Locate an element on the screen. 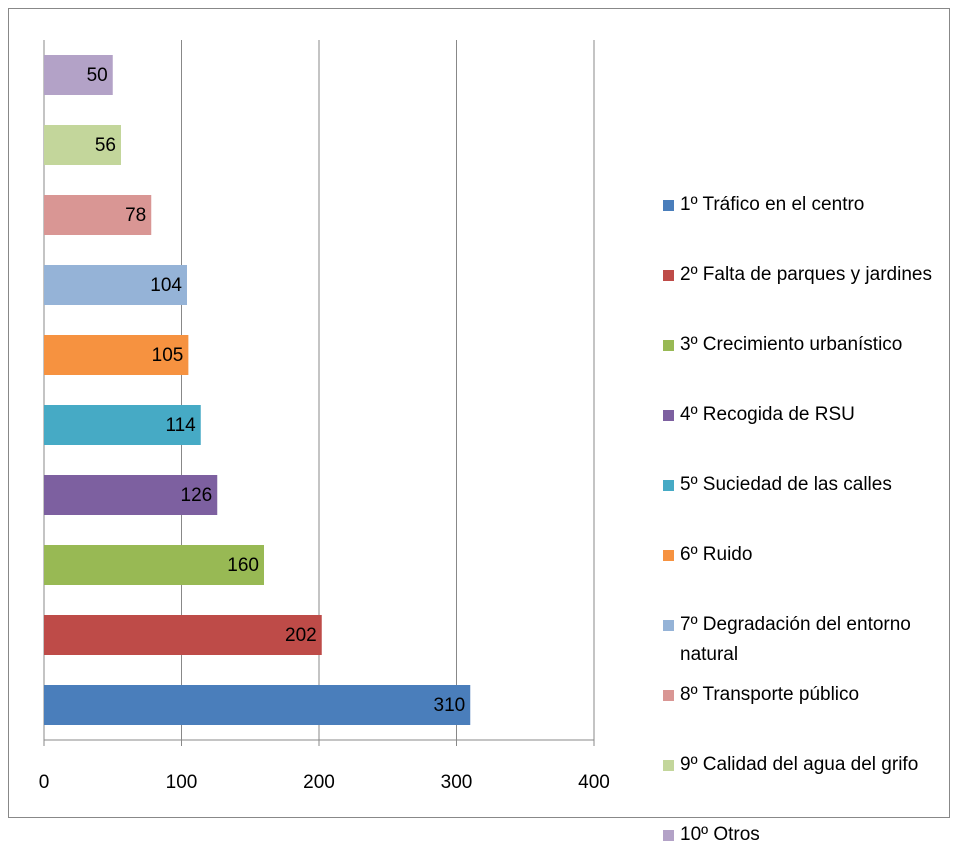 Image resolution: width=955 pixels, height=850 pixels. x-tick-label: 200 is located at coordinates (319, 782).